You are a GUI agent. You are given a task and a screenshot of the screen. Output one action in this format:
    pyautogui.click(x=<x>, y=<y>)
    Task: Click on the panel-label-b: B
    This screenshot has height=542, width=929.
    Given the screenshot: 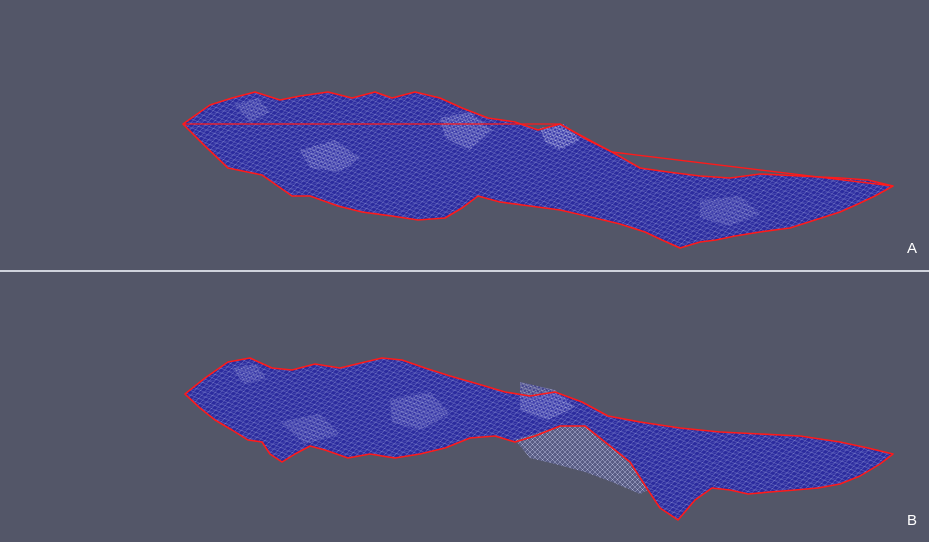 What is the action you would take?
    pyautogui.click(x=911, y=520)
    